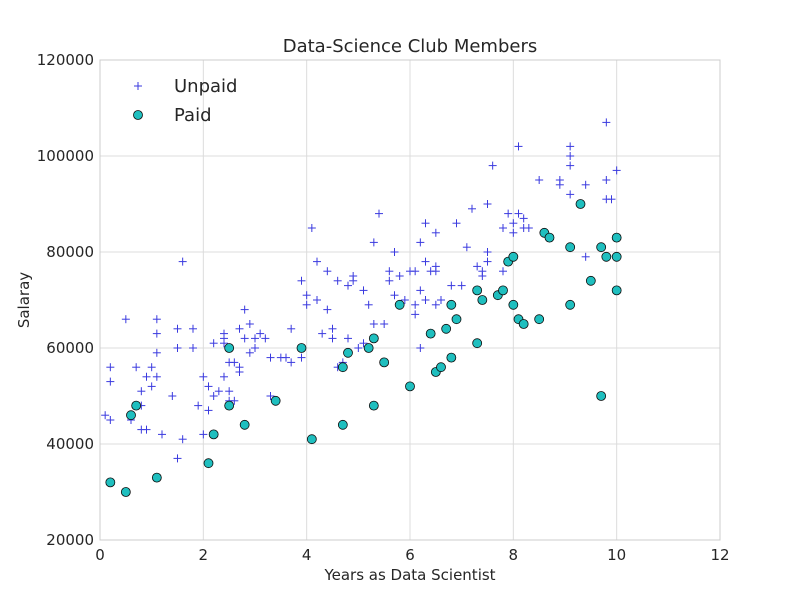 The width and height of the screenshot is (800, 600). Describe the element at coordinates (138, 115) in the screenshot. I see `legend-circle-marker` at that location.